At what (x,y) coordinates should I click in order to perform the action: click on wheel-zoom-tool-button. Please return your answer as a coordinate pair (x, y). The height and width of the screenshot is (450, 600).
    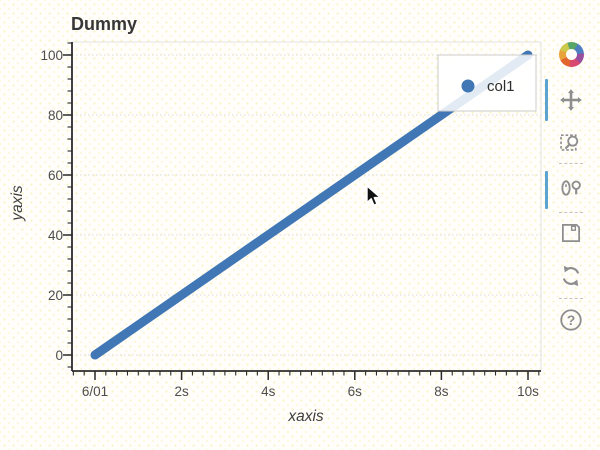
    Looking at the image, I should click on (571, 188).